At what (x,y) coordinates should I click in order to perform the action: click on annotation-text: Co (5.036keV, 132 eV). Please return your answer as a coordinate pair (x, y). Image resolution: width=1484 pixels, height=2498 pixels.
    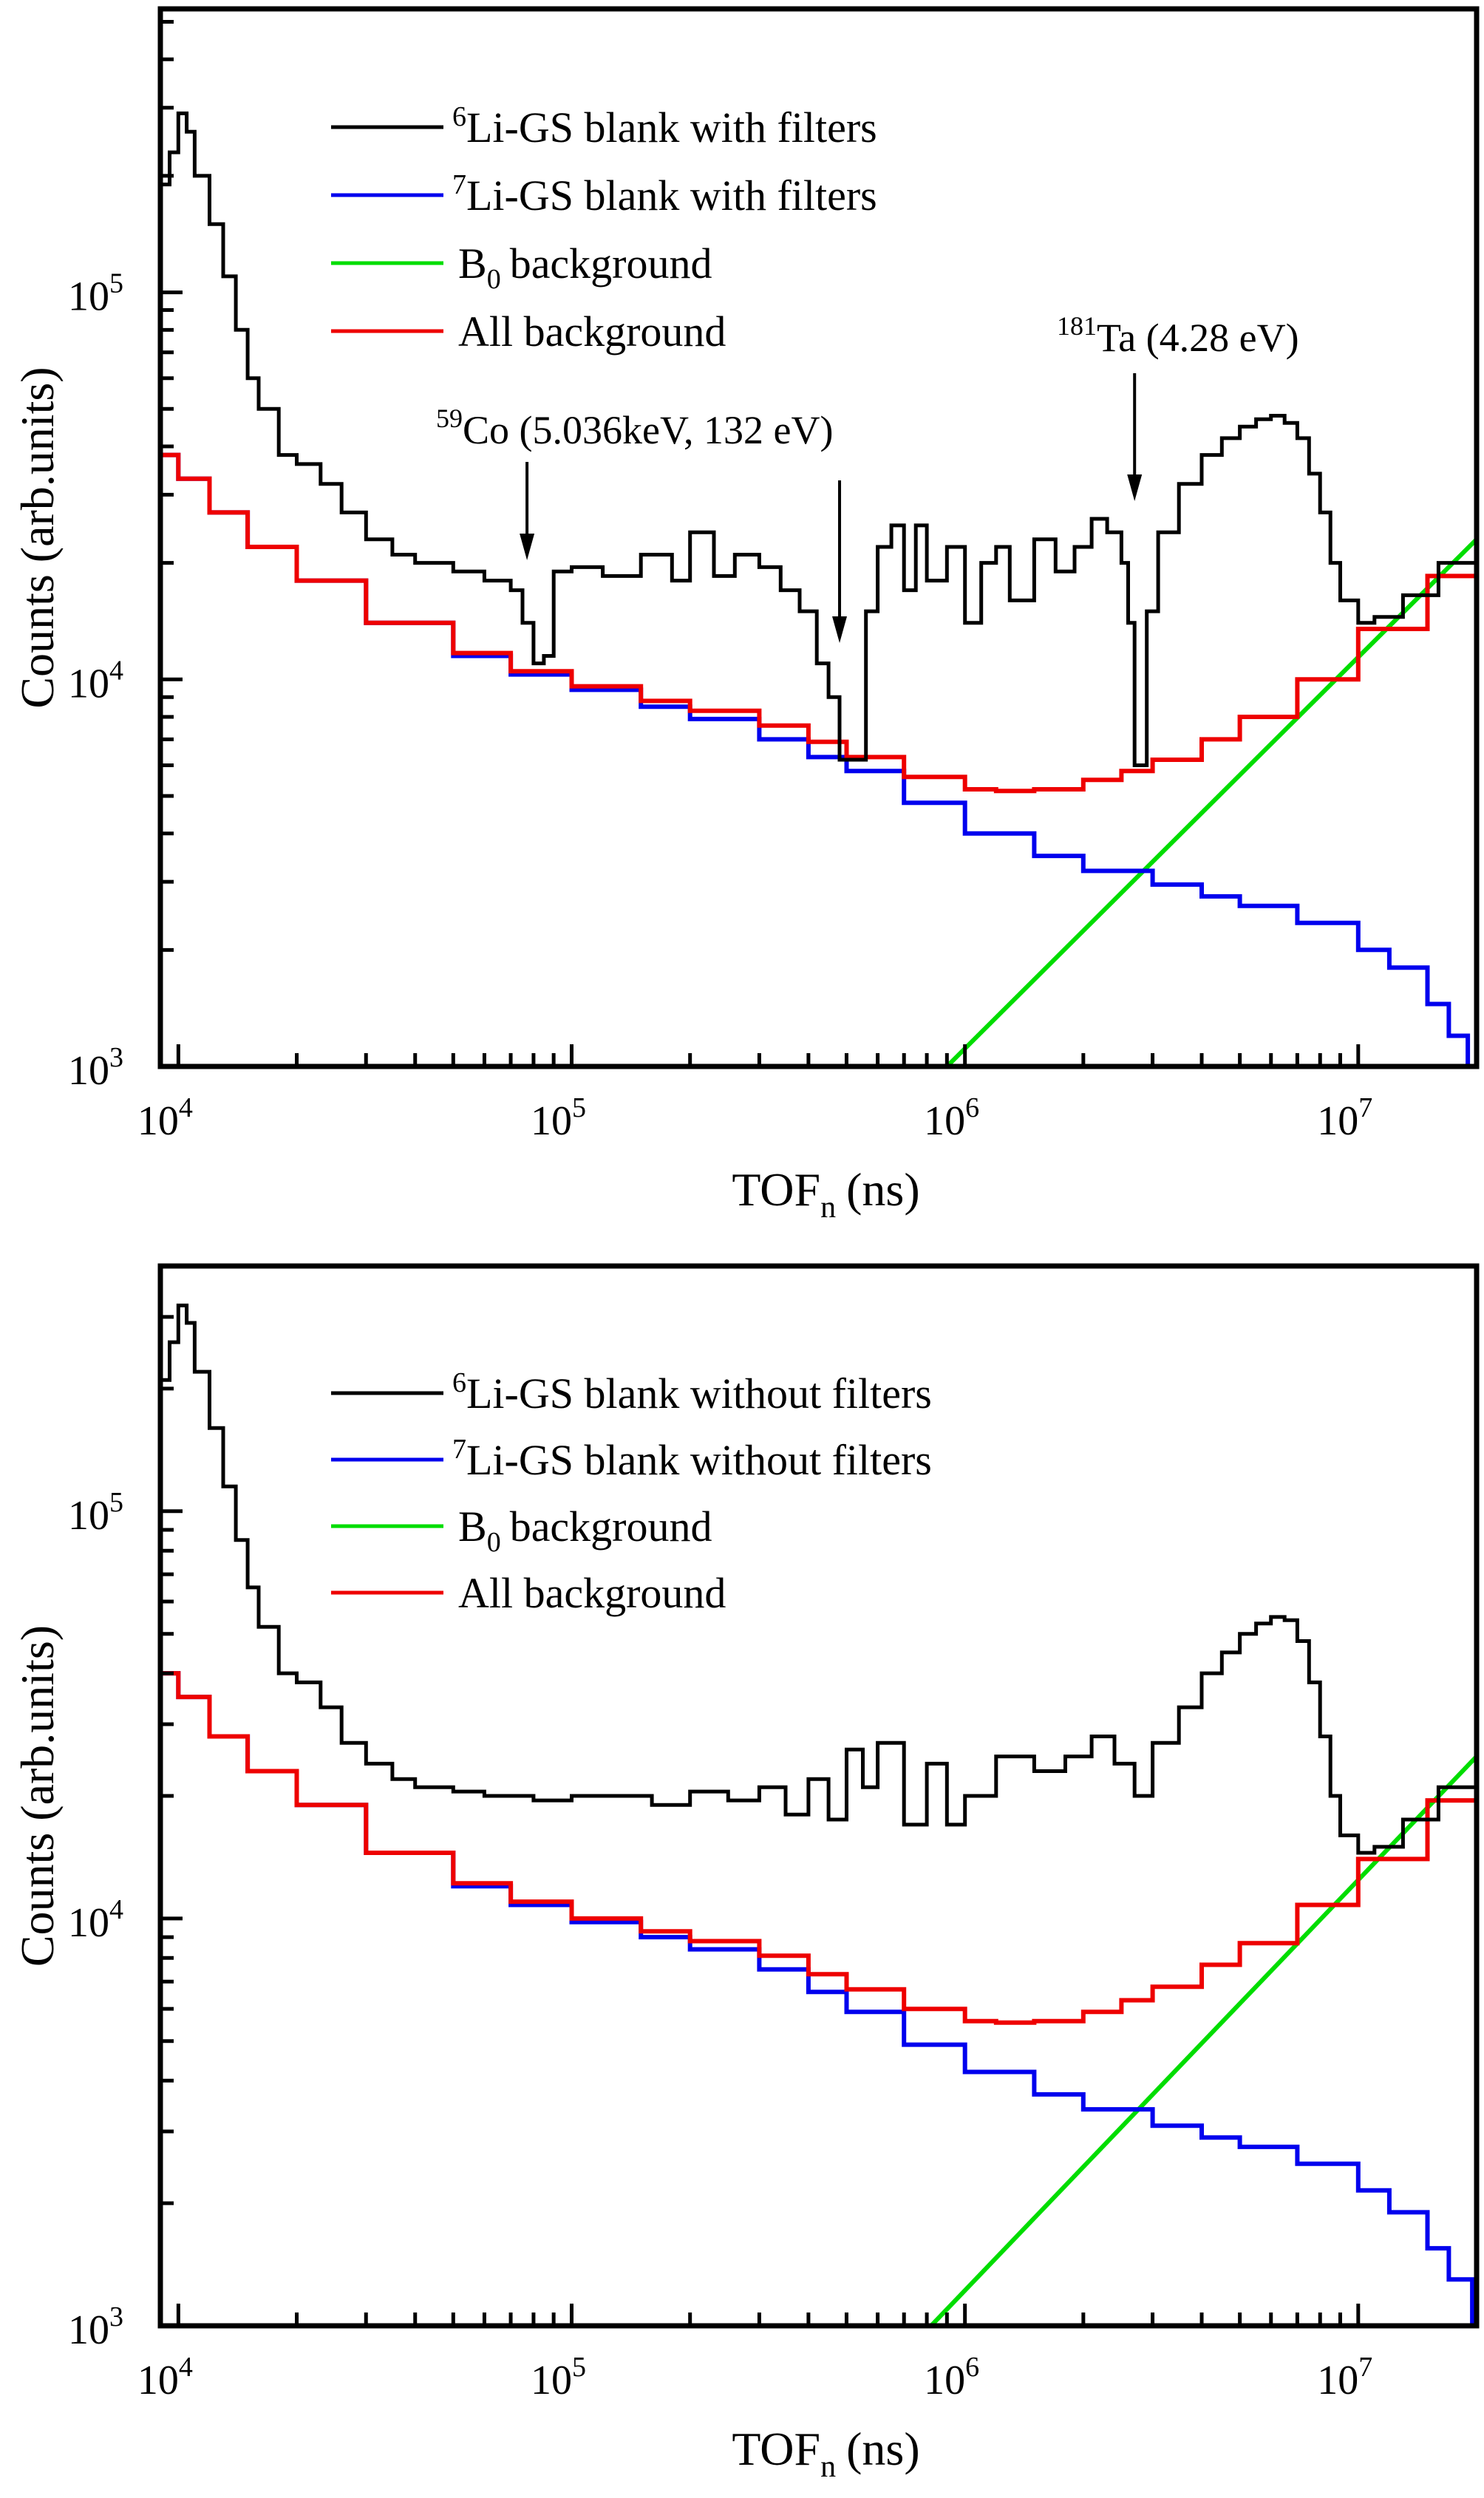
    Looking at the image, I should click on (648, 430).